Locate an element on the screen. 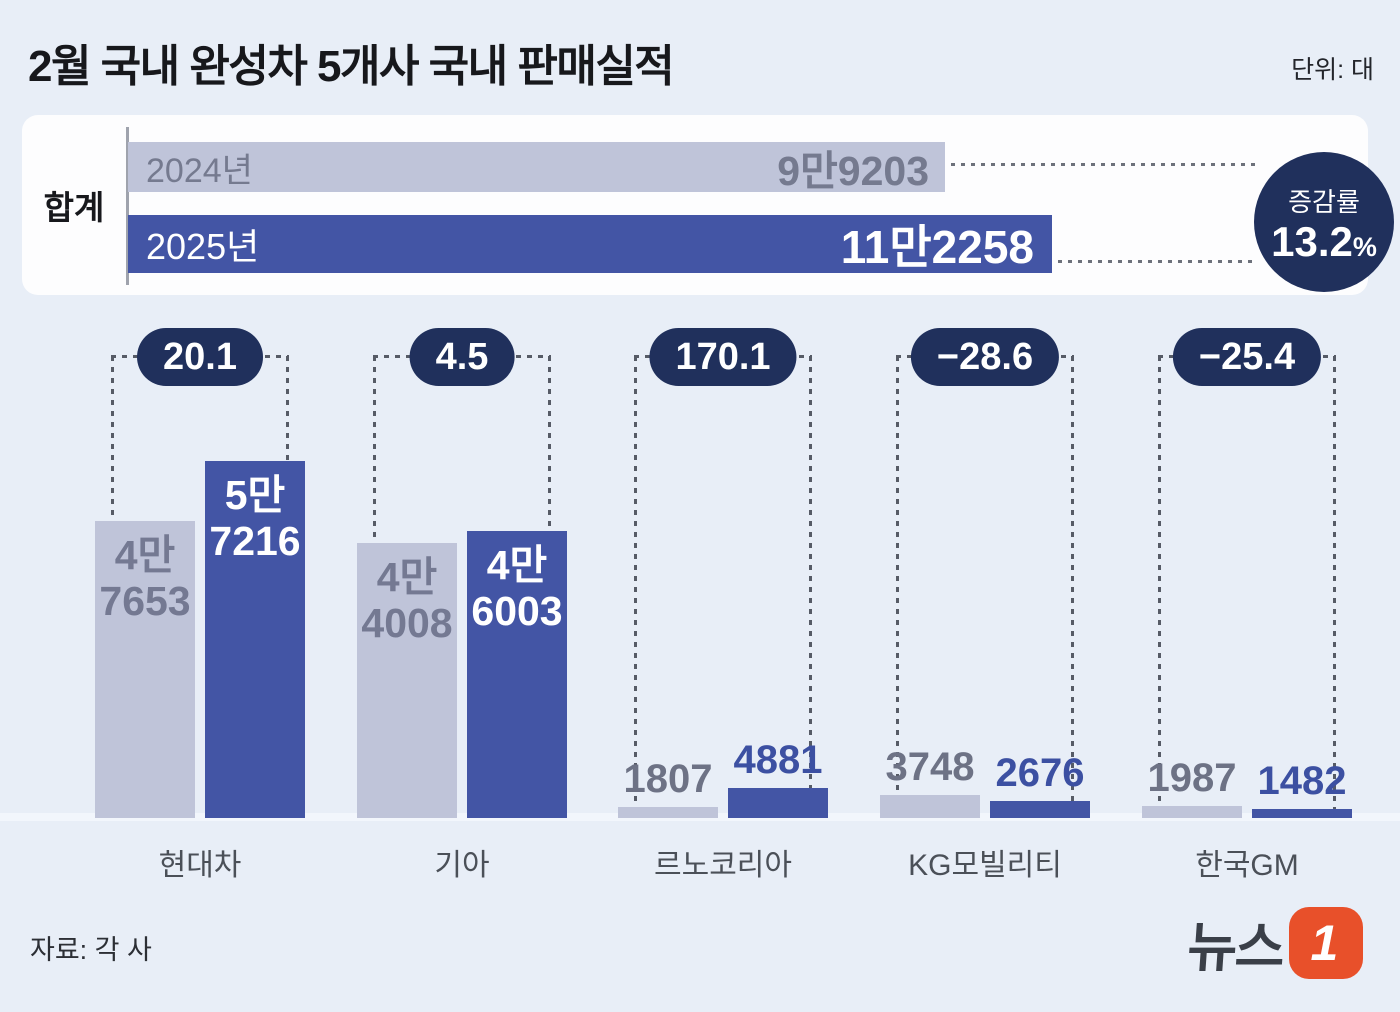 Image resolution: width=1400 pixels, height=1012 pixels. dotted-leader-2025 is located at coordinates (1158, 261).